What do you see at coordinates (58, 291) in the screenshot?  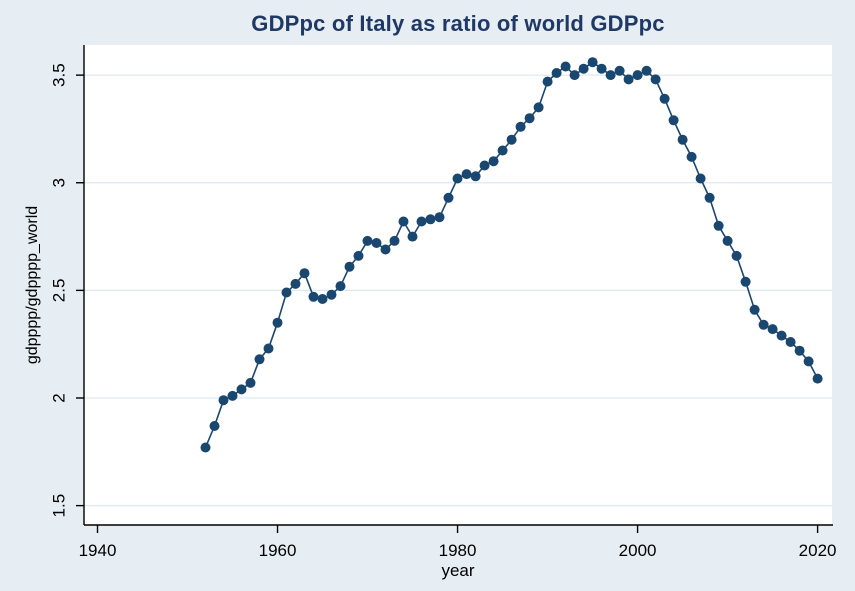 I see `y-tick-label: 2.5` at bounding box center [58, 291].